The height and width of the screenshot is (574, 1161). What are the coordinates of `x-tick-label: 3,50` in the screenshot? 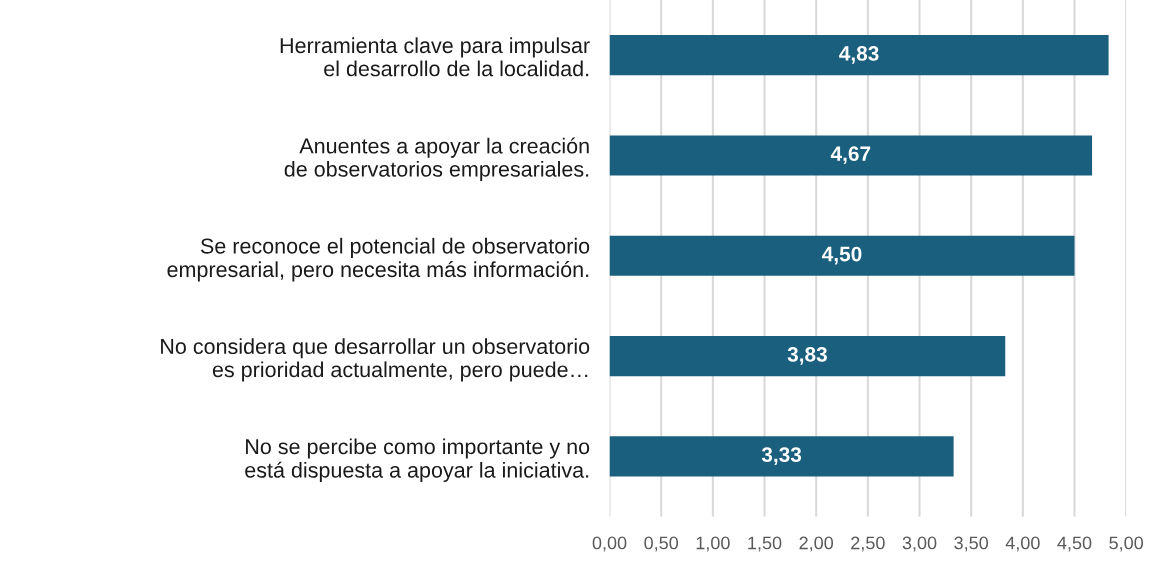 It's located at (971, 544).